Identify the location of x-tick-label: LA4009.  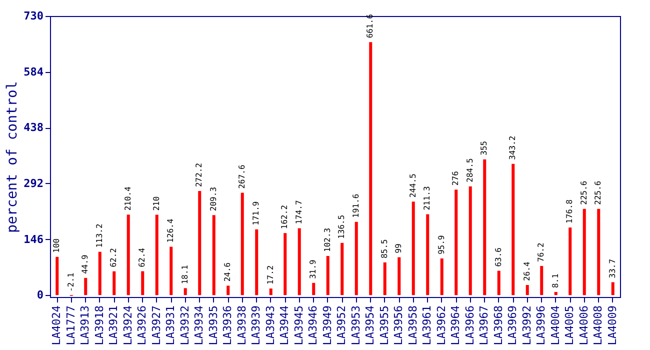
(612, 326).